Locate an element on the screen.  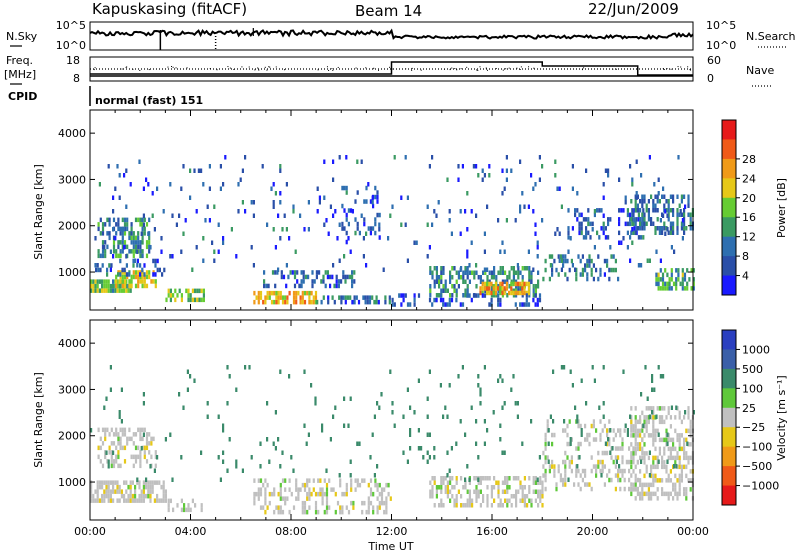
velocity-ylabel: Slant Range [km] is located at coordinates (38, 420).